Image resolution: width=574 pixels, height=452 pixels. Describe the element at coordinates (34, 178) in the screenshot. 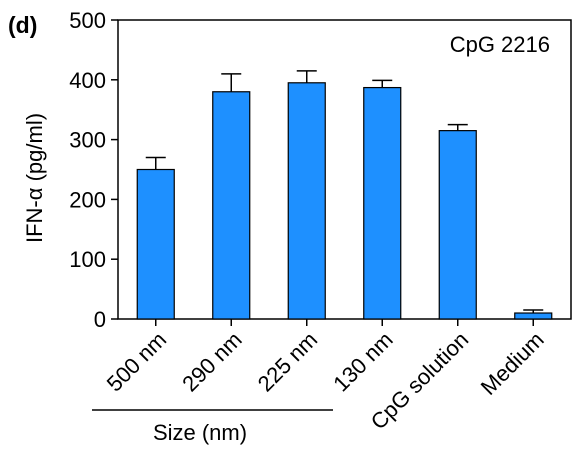

I see `y-axis-title: IFN-α (pg/ml)` at that location.